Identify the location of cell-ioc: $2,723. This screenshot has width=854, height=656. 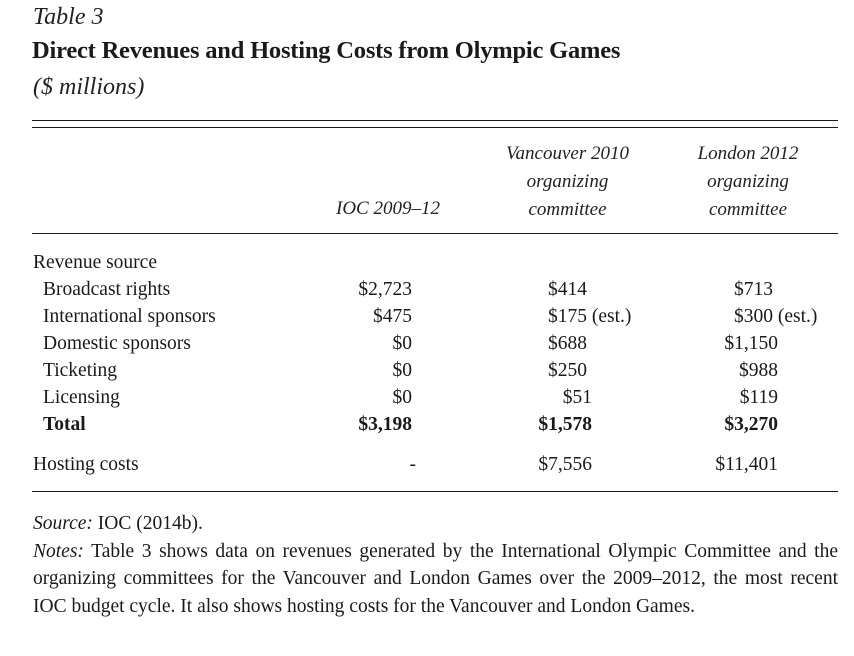
(385, 289).